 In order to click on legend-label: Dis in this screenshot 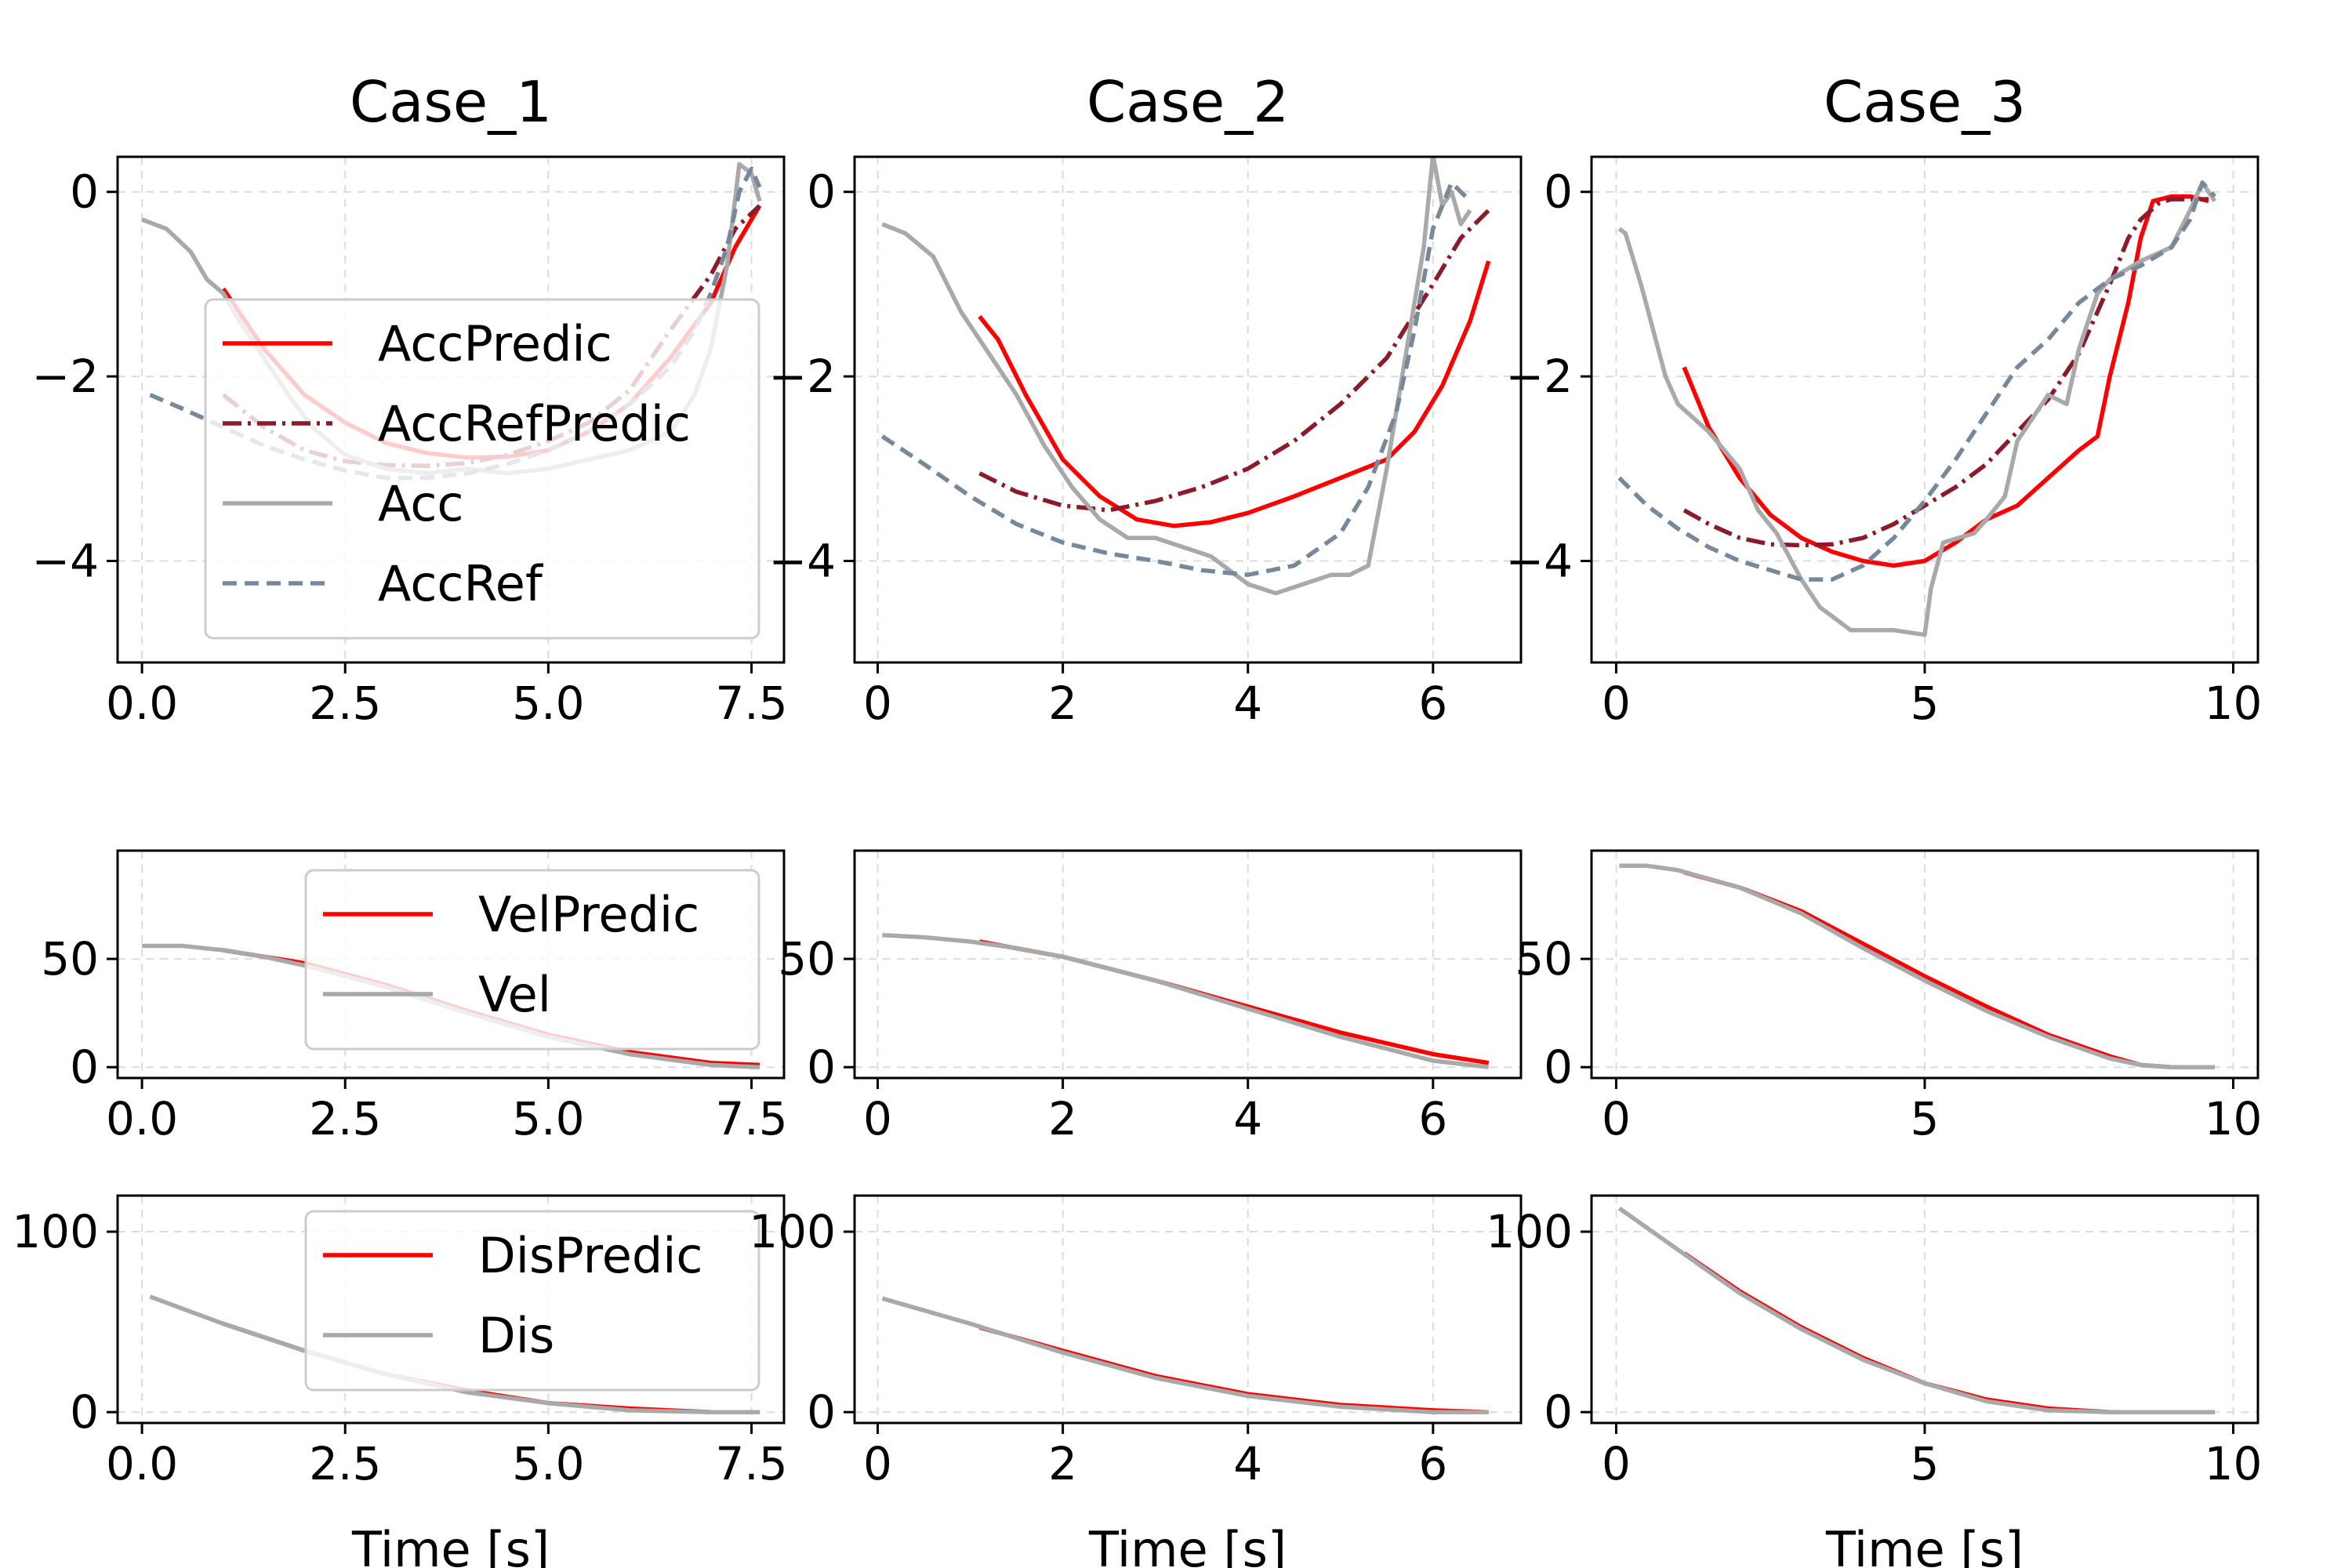, I will do `click(516, 1335)`.